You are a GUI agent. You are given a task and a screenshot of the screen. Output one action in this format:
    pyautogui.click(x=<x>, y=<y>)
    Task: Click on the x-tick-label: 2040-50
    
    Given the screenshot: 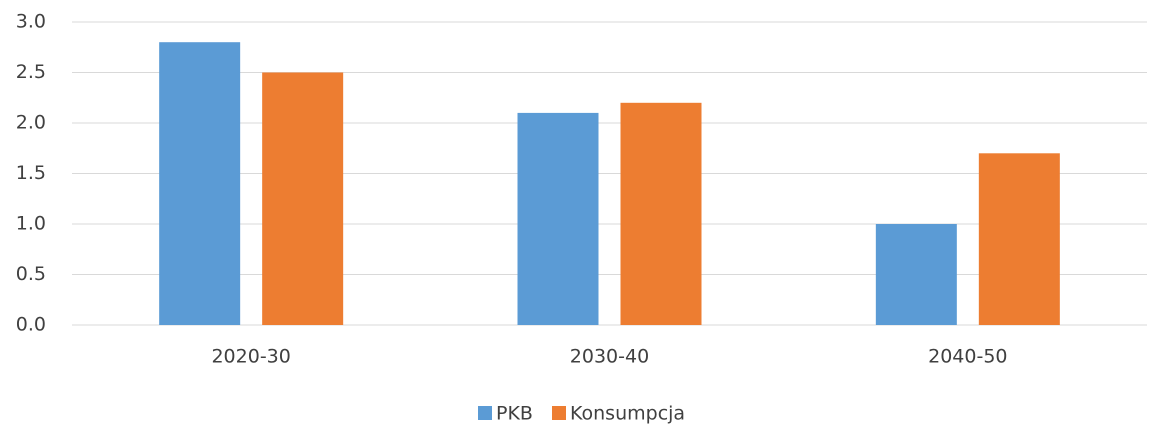 What is the action you would take?
    pyautogui.click(x=967, y=357)
    